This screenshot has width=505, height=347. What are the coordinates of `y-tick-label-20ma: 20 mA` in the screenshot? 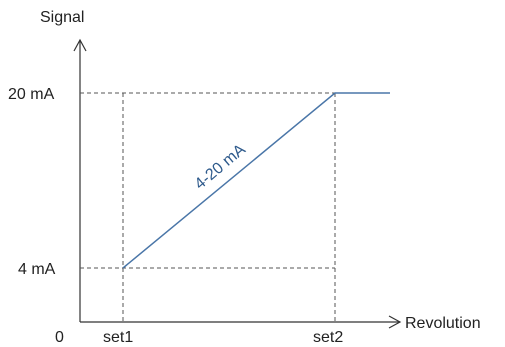 It's located at (31, 94).